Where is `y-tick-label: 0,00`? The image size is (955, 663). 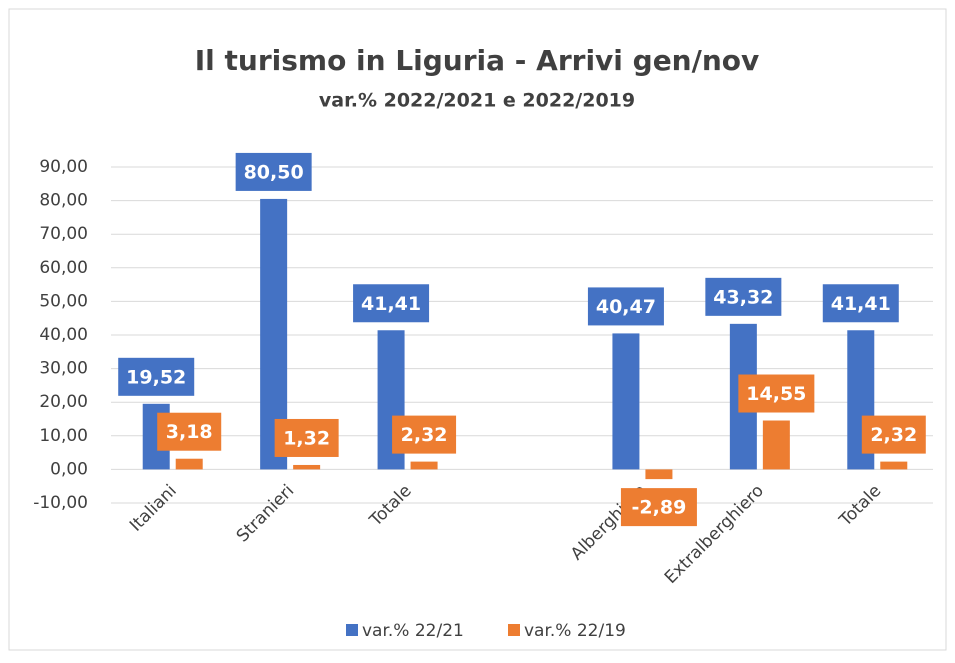
y-tick-label: 0,00 is located at coordinates (69, 469).